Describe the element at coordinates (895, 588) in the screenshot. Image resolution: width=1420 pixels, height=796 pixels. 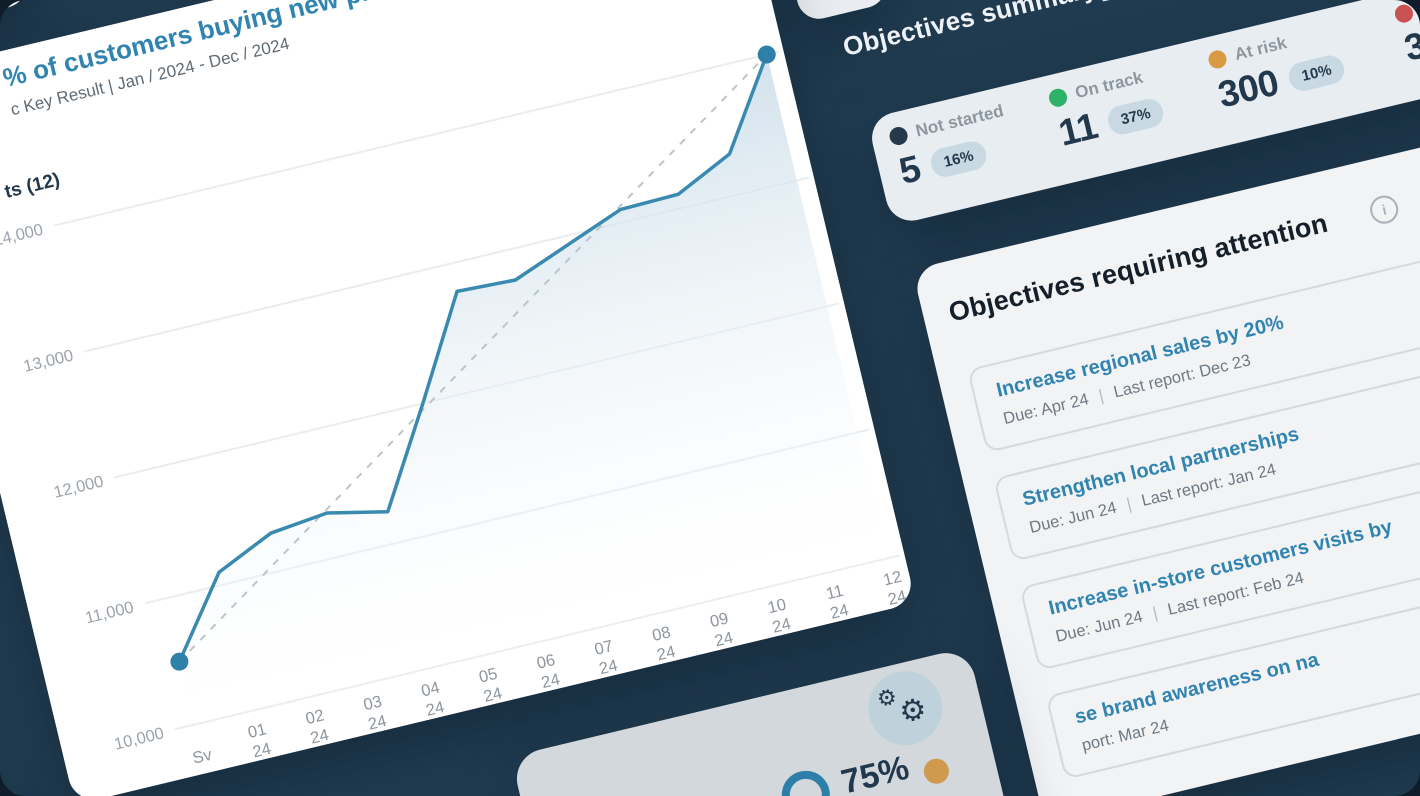
I see `x-axis-label: 1224` at that location.